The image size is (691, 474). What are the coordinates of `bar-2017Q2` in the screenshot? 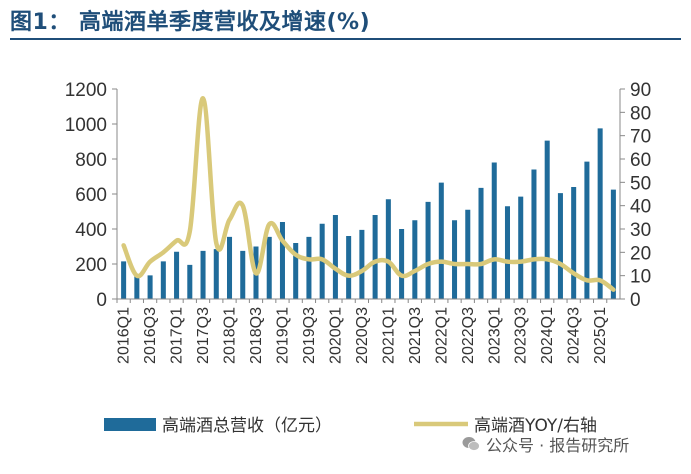 It's located at (190, 281).